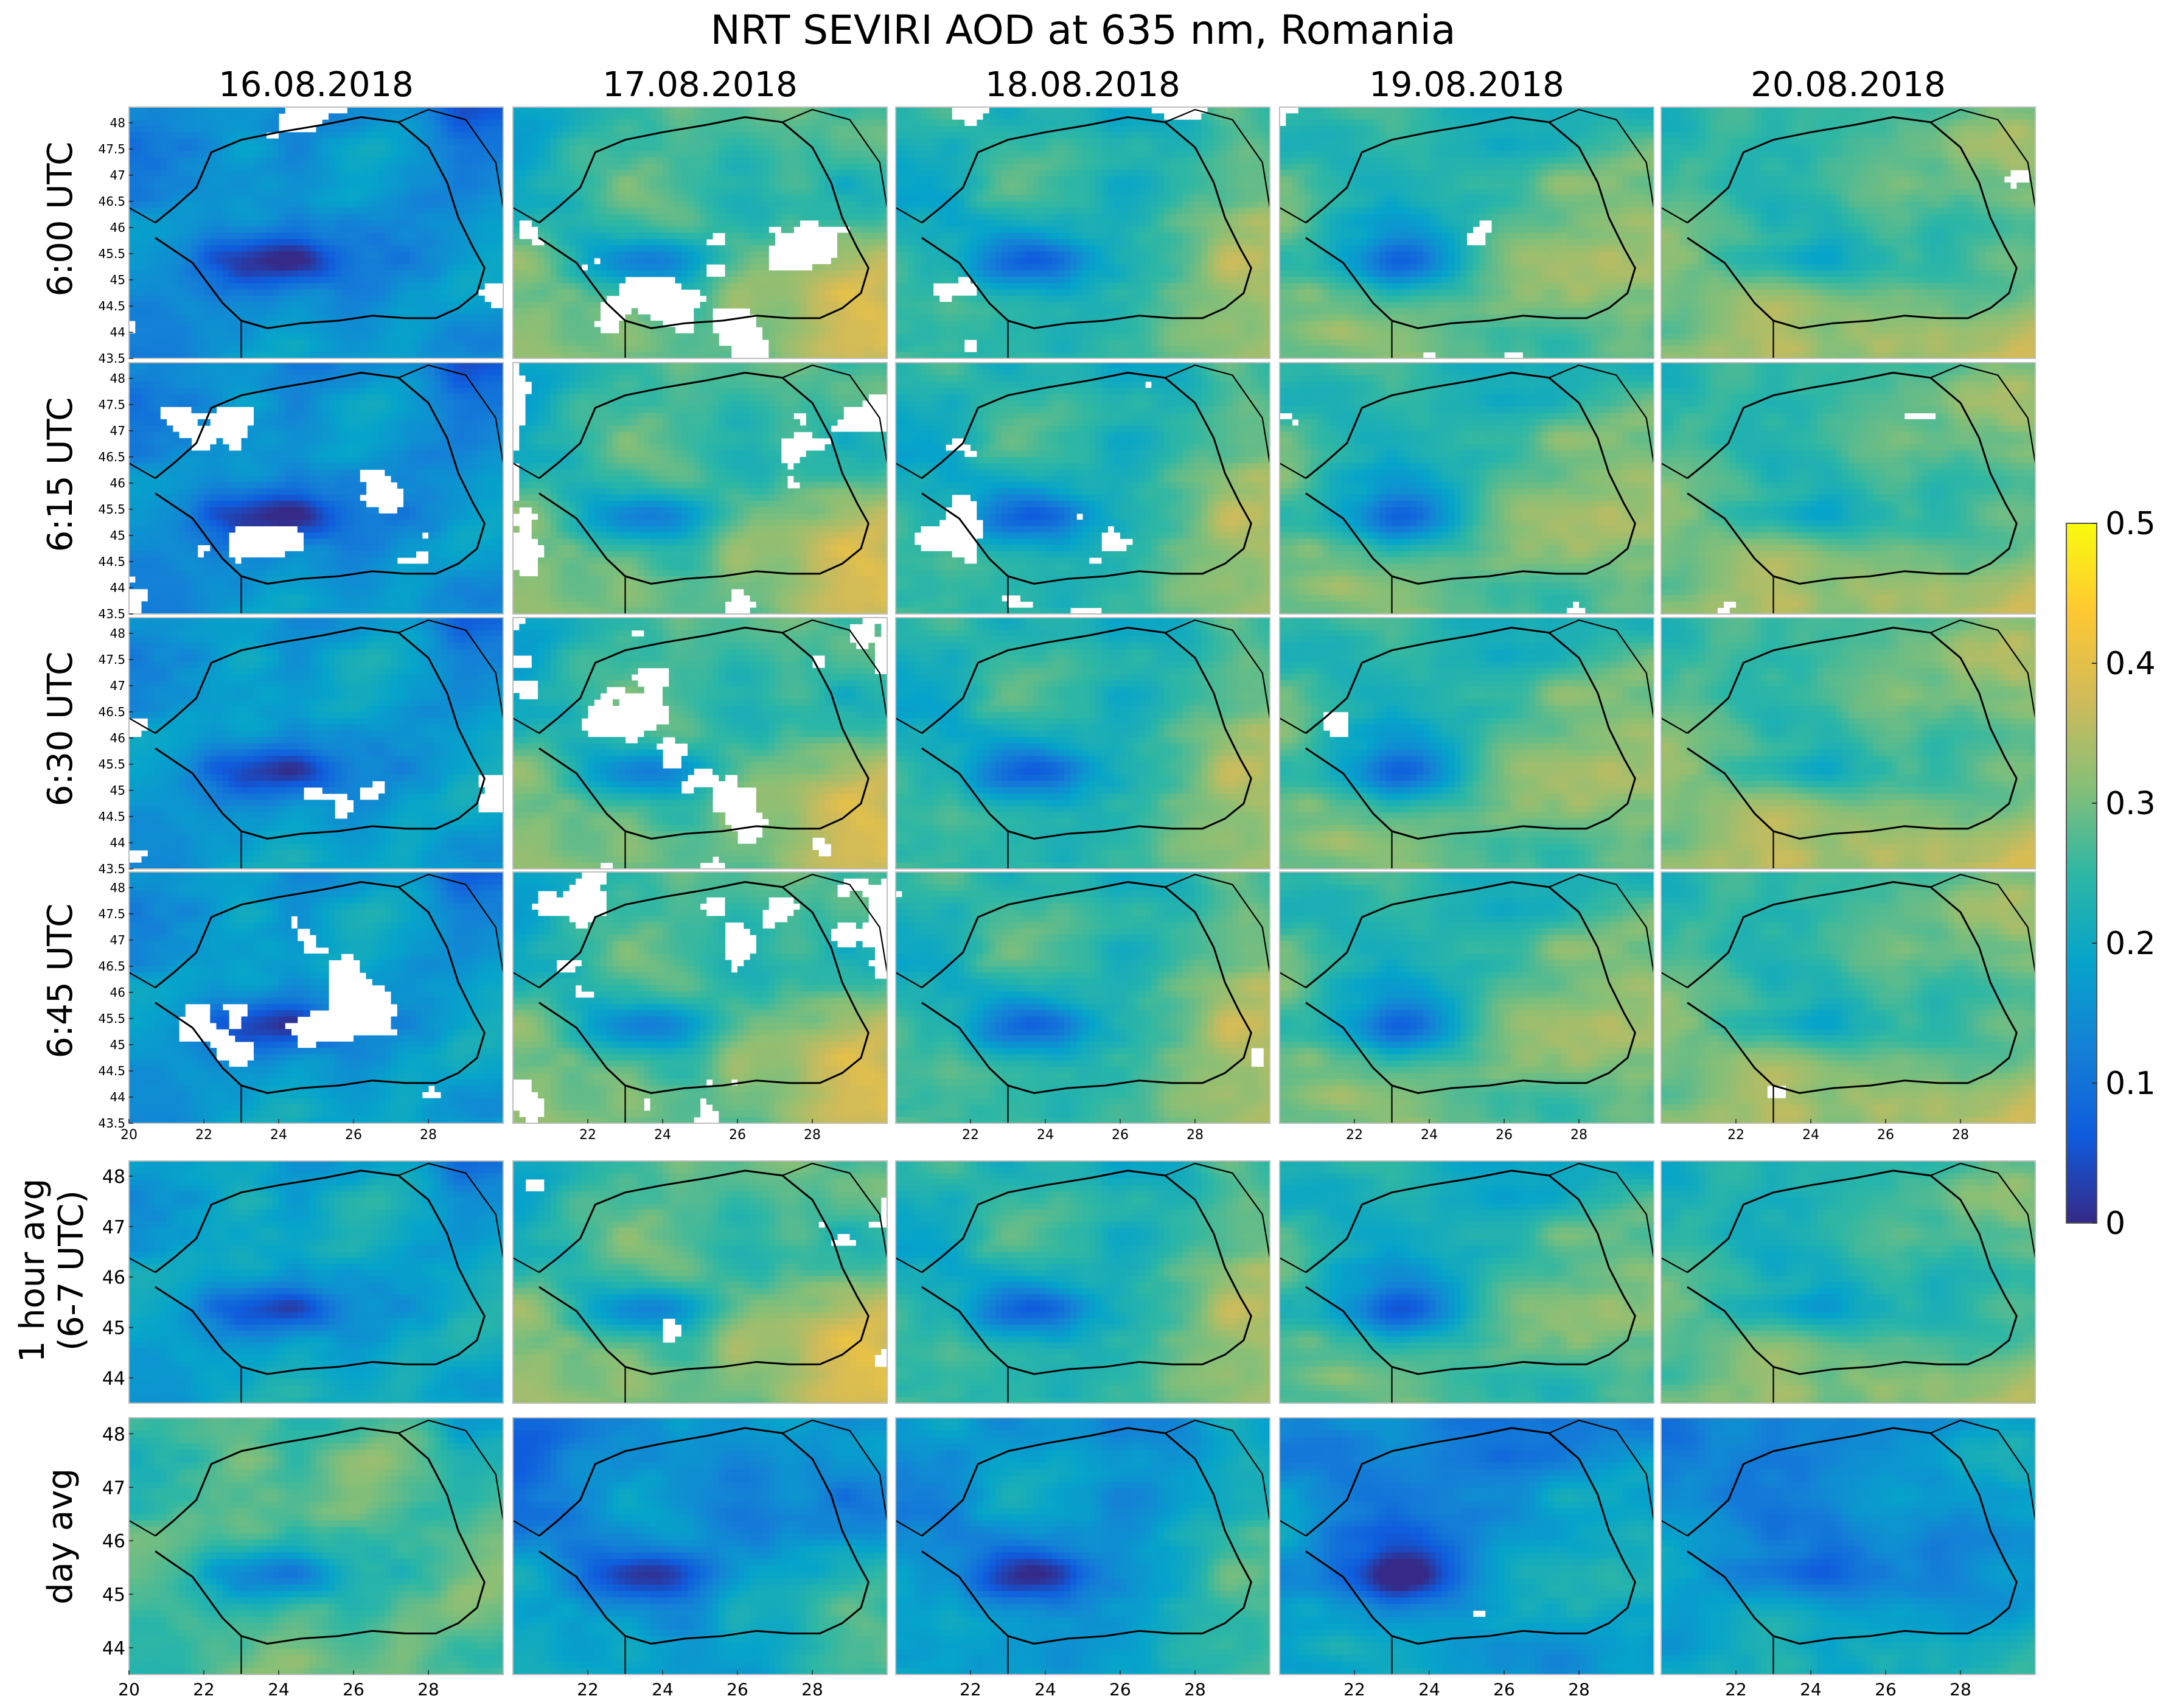 Image resolution: width=2171 pixels, height=1708 pixels. I want to click on row-label: 6:15 UTC, so click(60, 474).